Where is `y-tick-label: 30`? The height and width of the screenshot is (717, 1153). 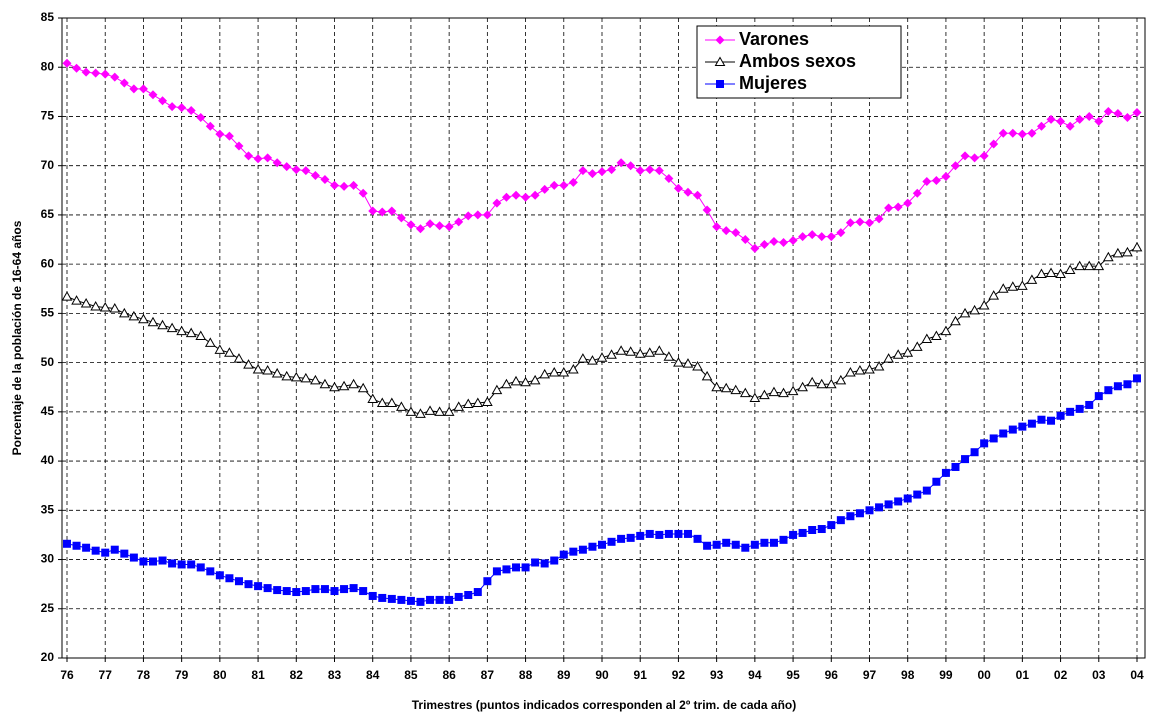 y-tick-label: 30 is located at coordinates (48, 559).